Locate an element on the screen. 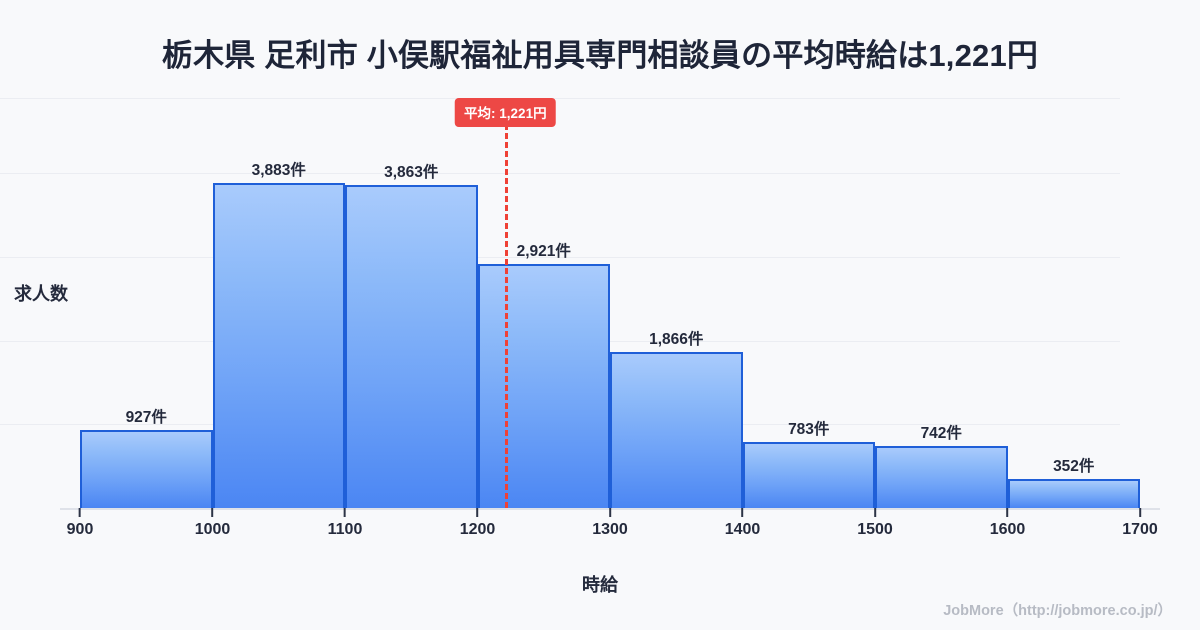 This screenshot has width=1200, height=630. histogram-bar: 2,921件 is located at coordinates (543, 375).